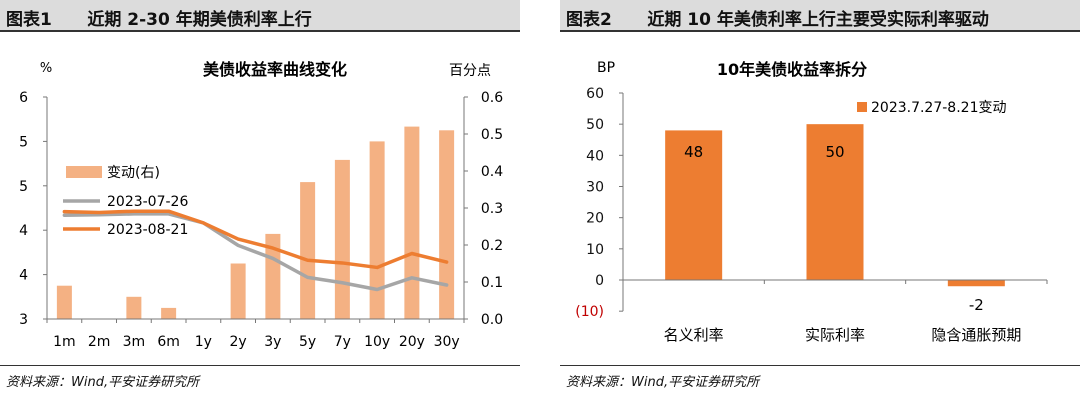 The image size is (1080, 401). What do you see at coordinates (792, 69) in the screenshot?
I see `chart-title: 10年美债收益率拆分` at bounding box center [792, 69].